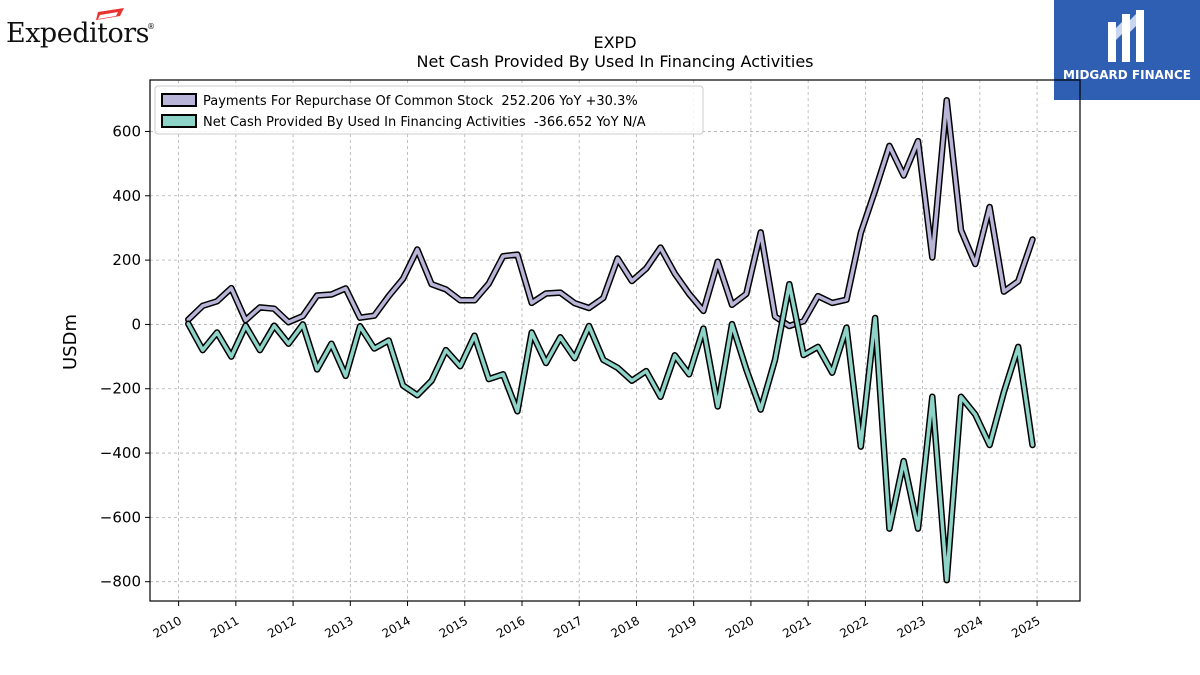 The width and height of the screenshot is (1200, 675). Describe the element at coordinates (120, 389) in the screenshot. I see `y-tick-label: −200` at that location.